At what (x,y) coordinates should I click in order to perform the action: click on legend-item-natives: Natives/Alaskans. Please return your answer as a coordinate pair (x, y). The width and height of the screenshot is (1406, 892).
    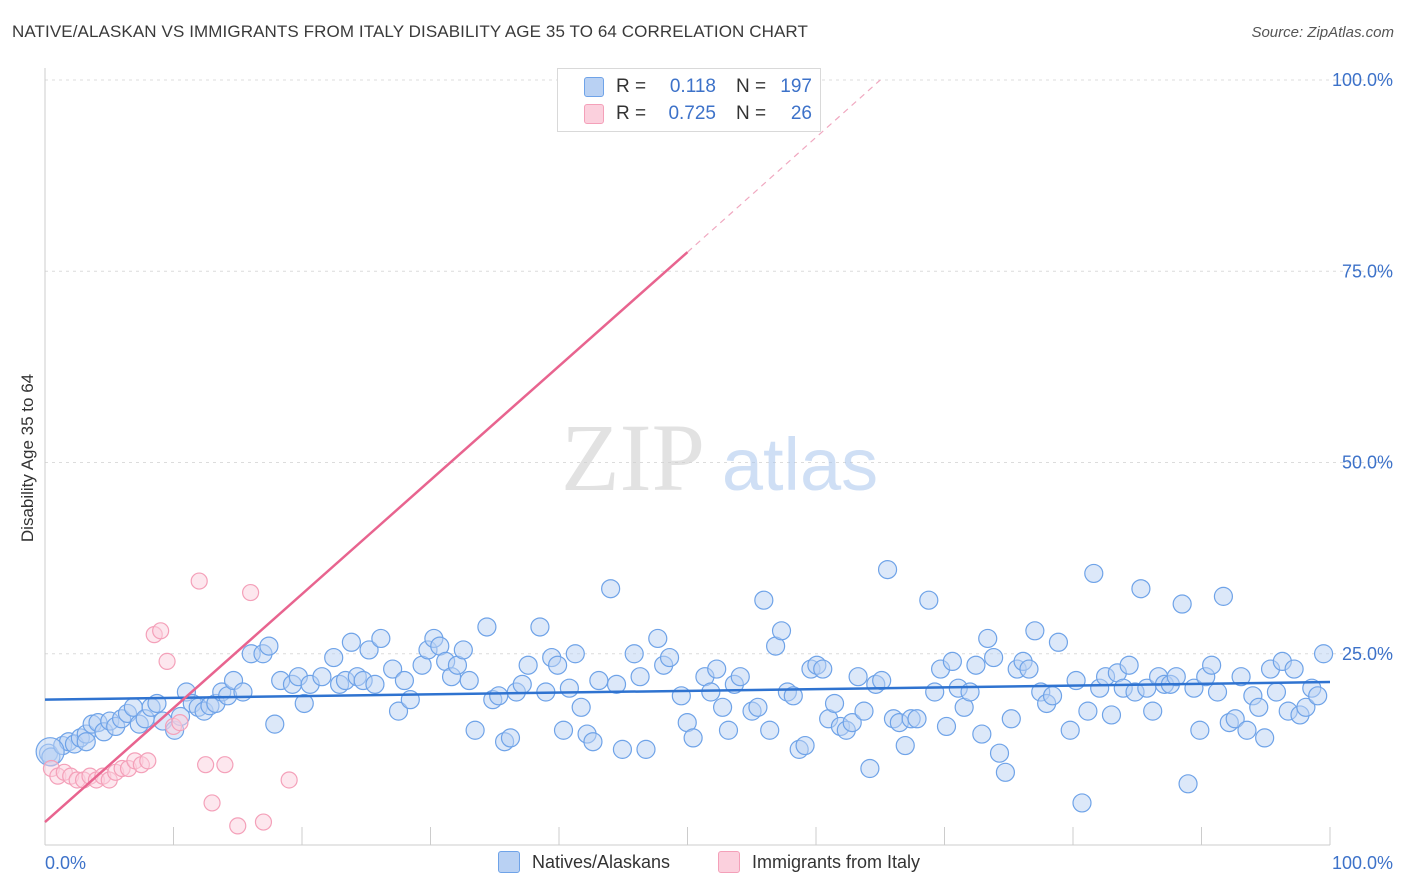
    Looking at the image, I should click on (584, 862).